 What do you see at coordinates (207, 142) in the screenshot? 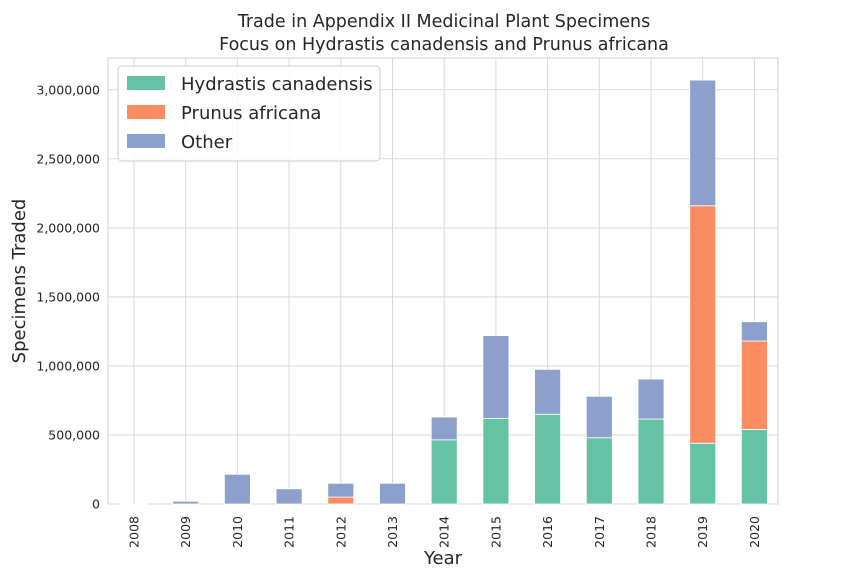
I see `legend-label: Other` at bounding box center [207, 142].